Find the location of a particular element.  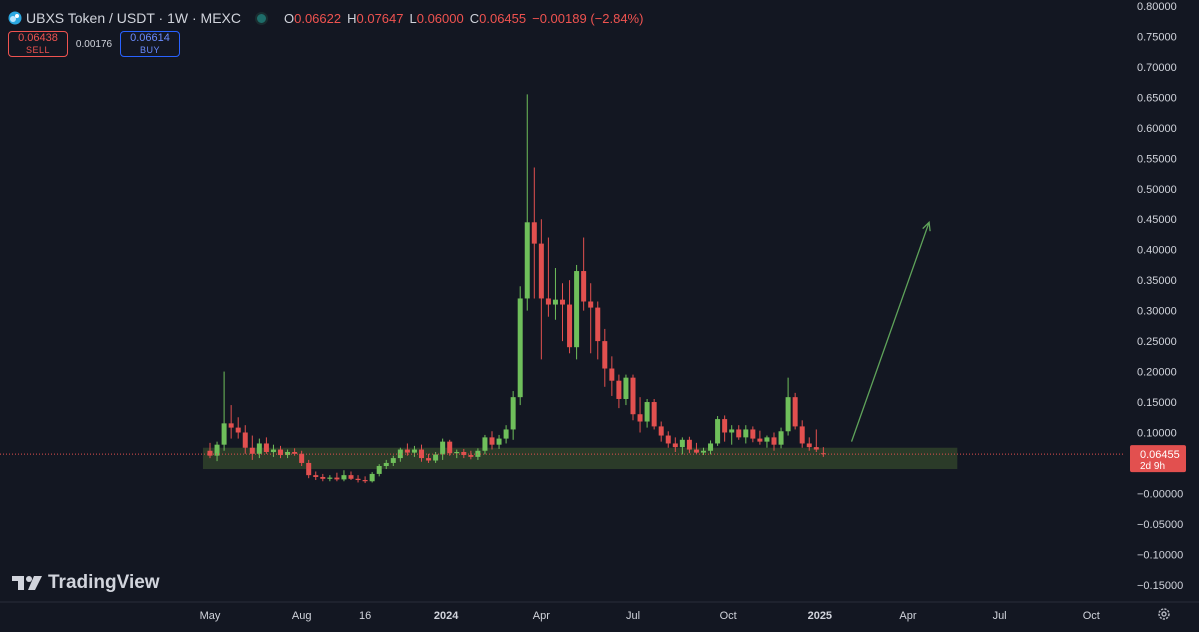

buy-label: BUY is located at coordinates (149, 50).